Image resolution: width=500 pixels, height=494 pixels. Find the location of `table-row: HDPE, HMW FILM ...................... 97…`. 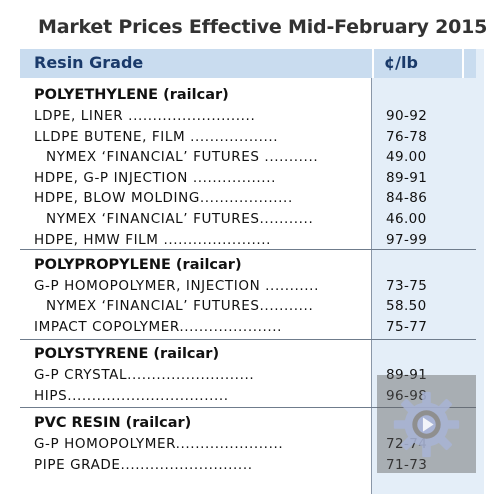

table-row: HDPE, HMW FILM ...................... 97… is located at coordinates (248, 242).